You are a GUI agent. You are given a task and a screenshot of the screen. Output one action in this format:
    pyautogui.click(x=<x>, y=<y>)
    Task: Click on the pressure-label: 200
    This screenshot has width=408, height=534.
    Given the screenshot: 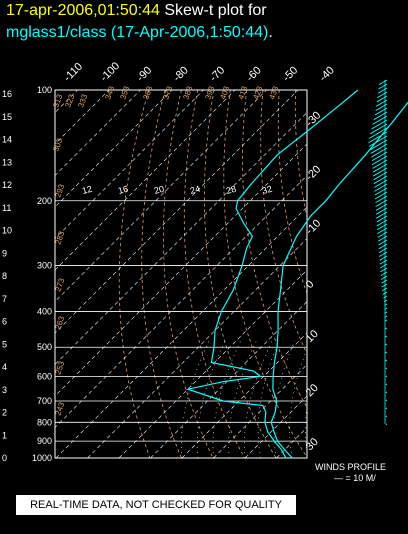 What is the action you would take?
    pyautogui.click(x=44, y=201)
    